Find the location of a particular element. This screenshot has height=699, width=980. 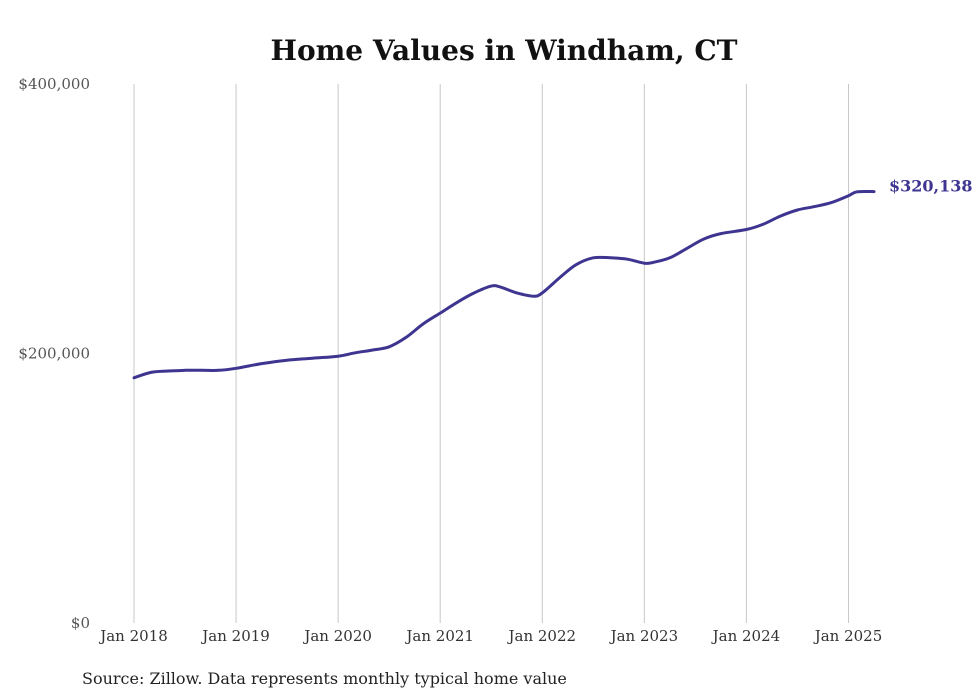

chart-title: Home Values in Windham, CT is located at coordinates (504, 50).